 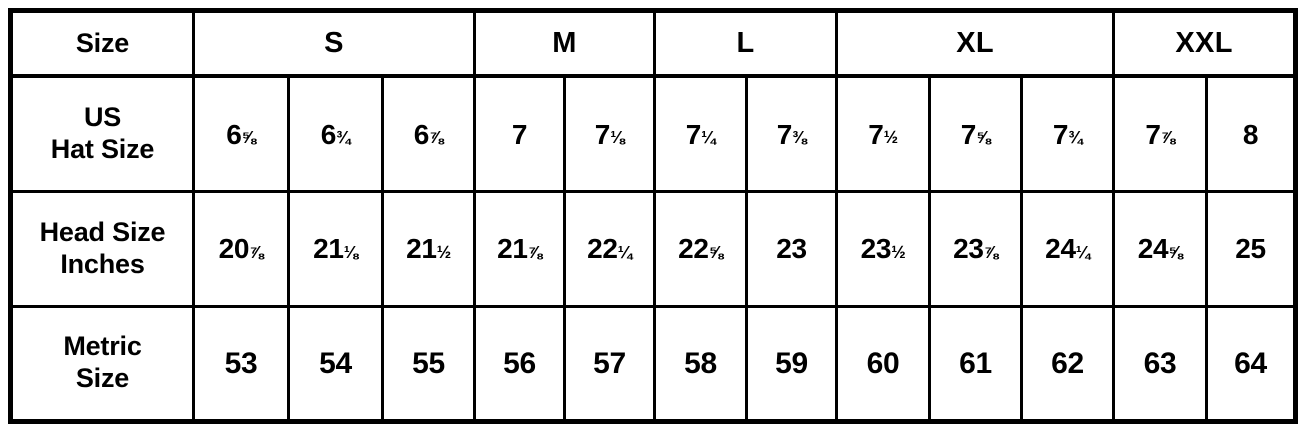 What do you see at coordinates (428, 363) in the screenshot?
I see `table-cell: 55` at bounding box center [428, 363].